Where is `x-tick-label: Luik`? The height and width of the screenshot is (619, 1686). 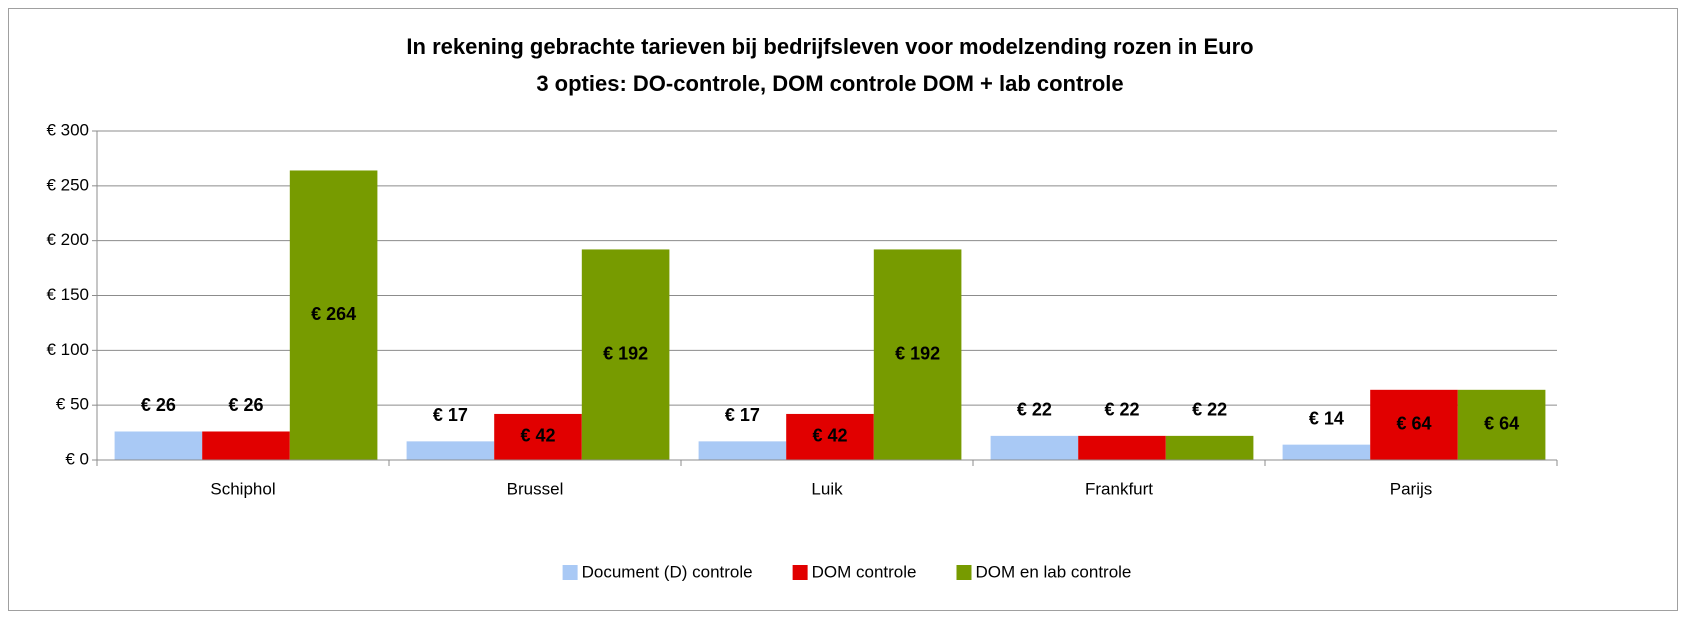 x-tick-label: Luik is located at coordinates (827, 488).